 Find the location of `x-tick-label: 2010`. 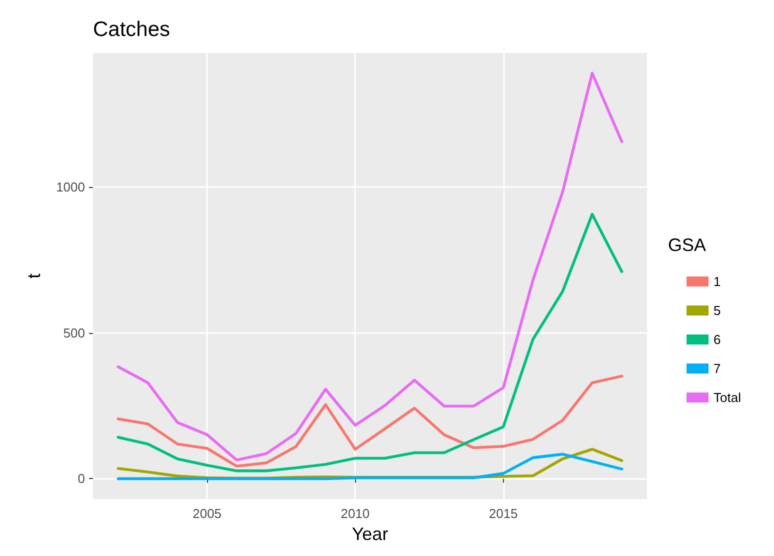

x-tick-label: 2010 is located at coordinates (355, 514).